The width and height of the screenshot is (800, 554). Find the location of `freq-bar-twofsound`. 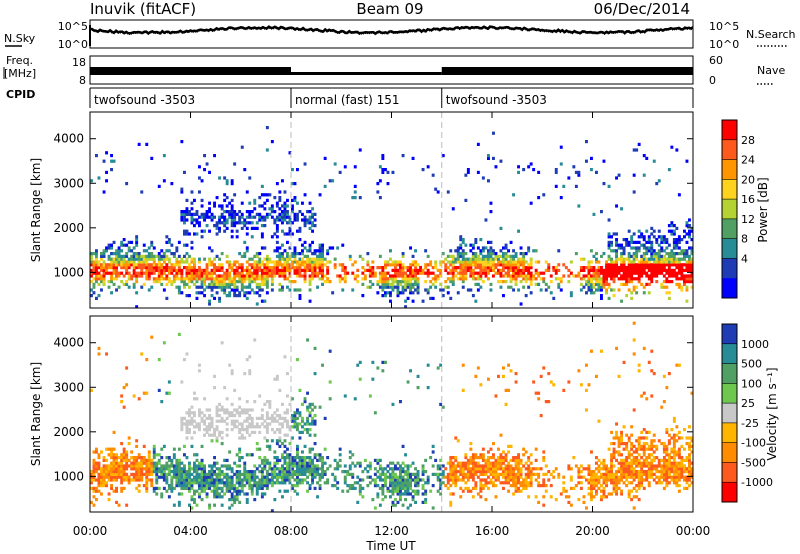

freq-bar-twofsound is located at coordinates (567, 71).